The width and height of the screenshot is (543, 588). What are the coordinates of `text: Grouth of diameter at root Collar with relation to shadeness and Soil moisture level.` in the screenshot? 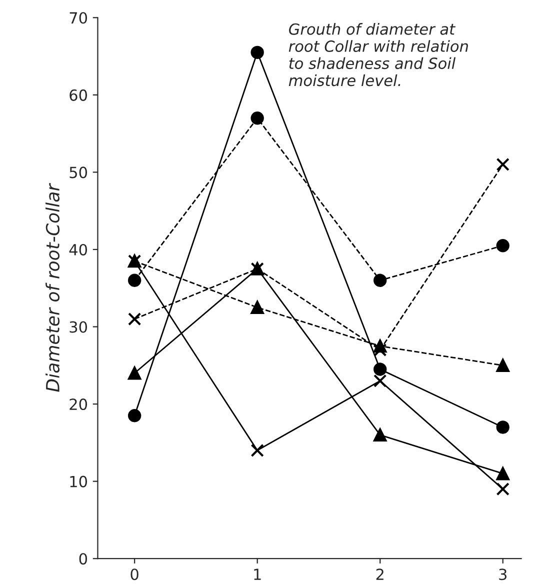 It's located at (378, 54).